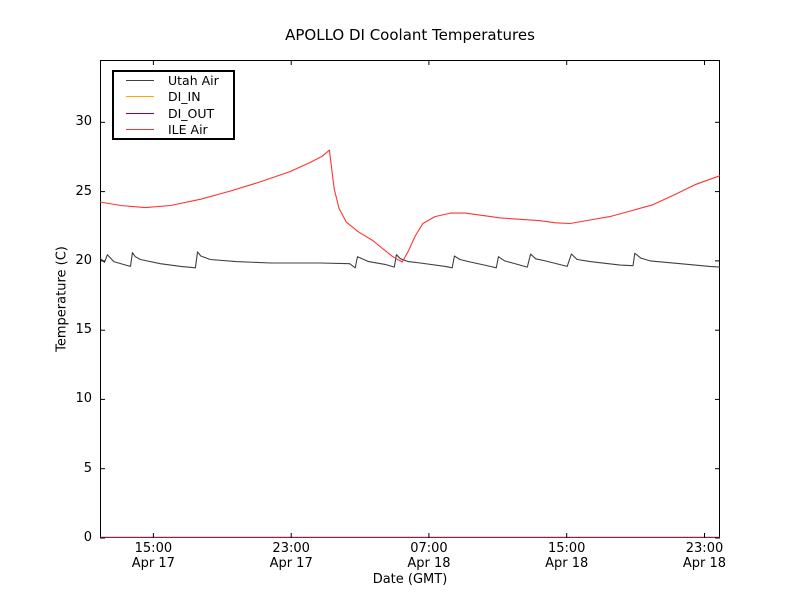 This screenshot has width=800, height=600. What do you see at coordinates (410, 206) in the screenshot?
I see `series-line-ile-air` at bounding box center [410, 206].